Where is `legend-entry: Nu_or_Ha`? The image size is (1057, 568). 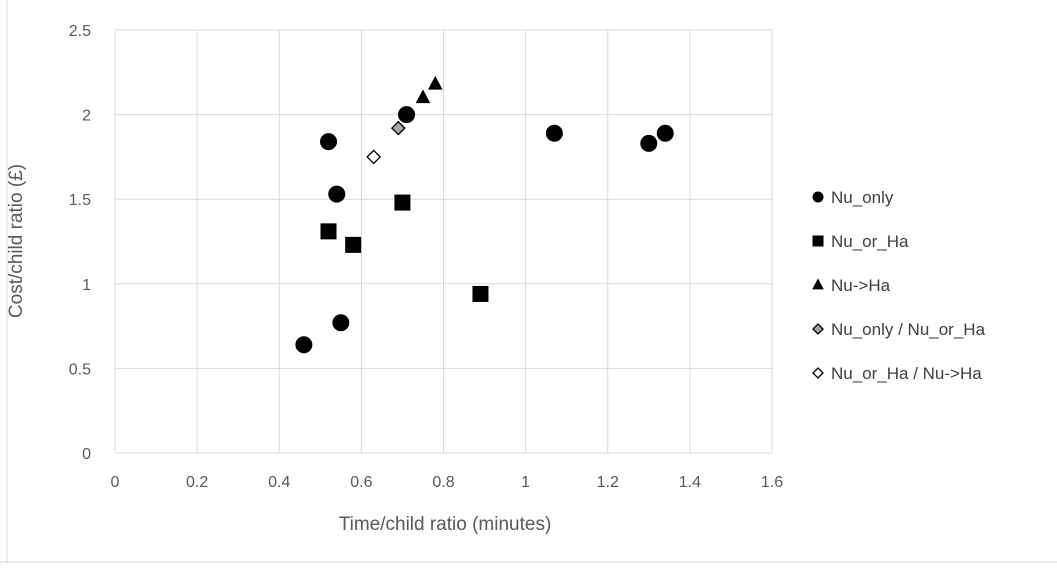 legend-entry: Nu_or_Ha is located at coordinates (860, 241).